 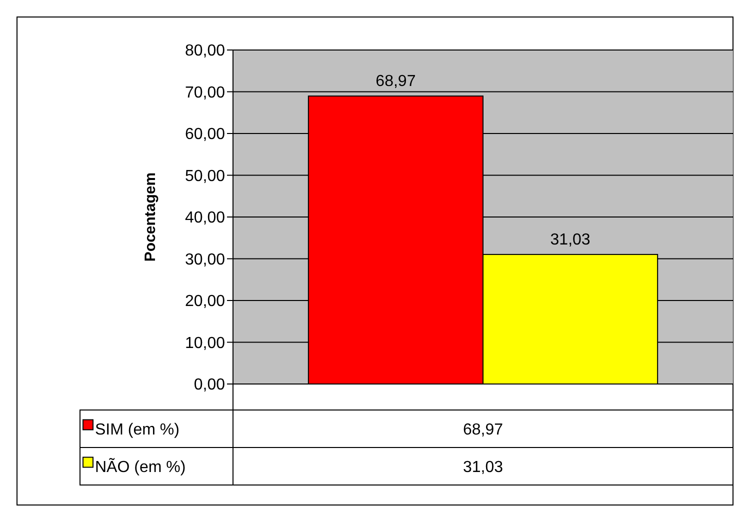 What do you see at coordinates (483, 429) in the screenshot?
I see `text: 68,97` at bounding box center [483, 429].